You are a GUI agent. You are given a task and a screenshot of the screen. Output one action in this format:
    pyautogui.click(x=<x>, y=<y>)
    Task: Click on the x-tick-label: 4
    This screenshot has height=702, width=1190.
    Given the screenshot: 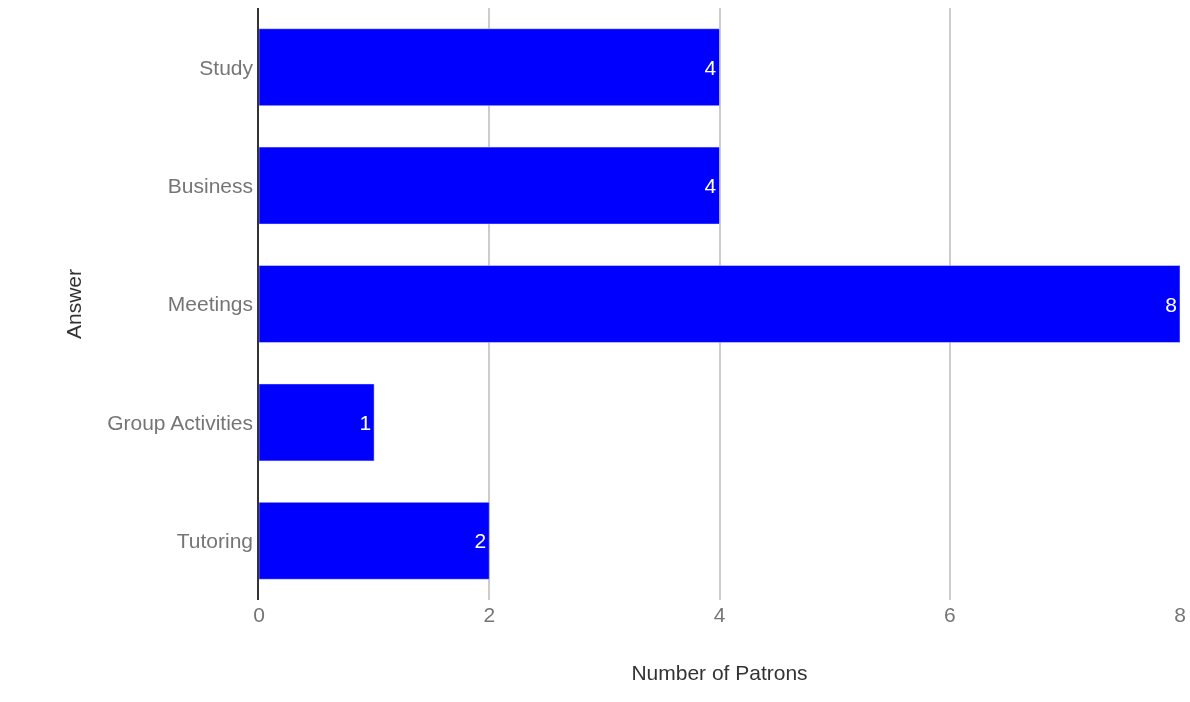 What is the action you would take?
    pyautogui.click(x=719, y=614)
    